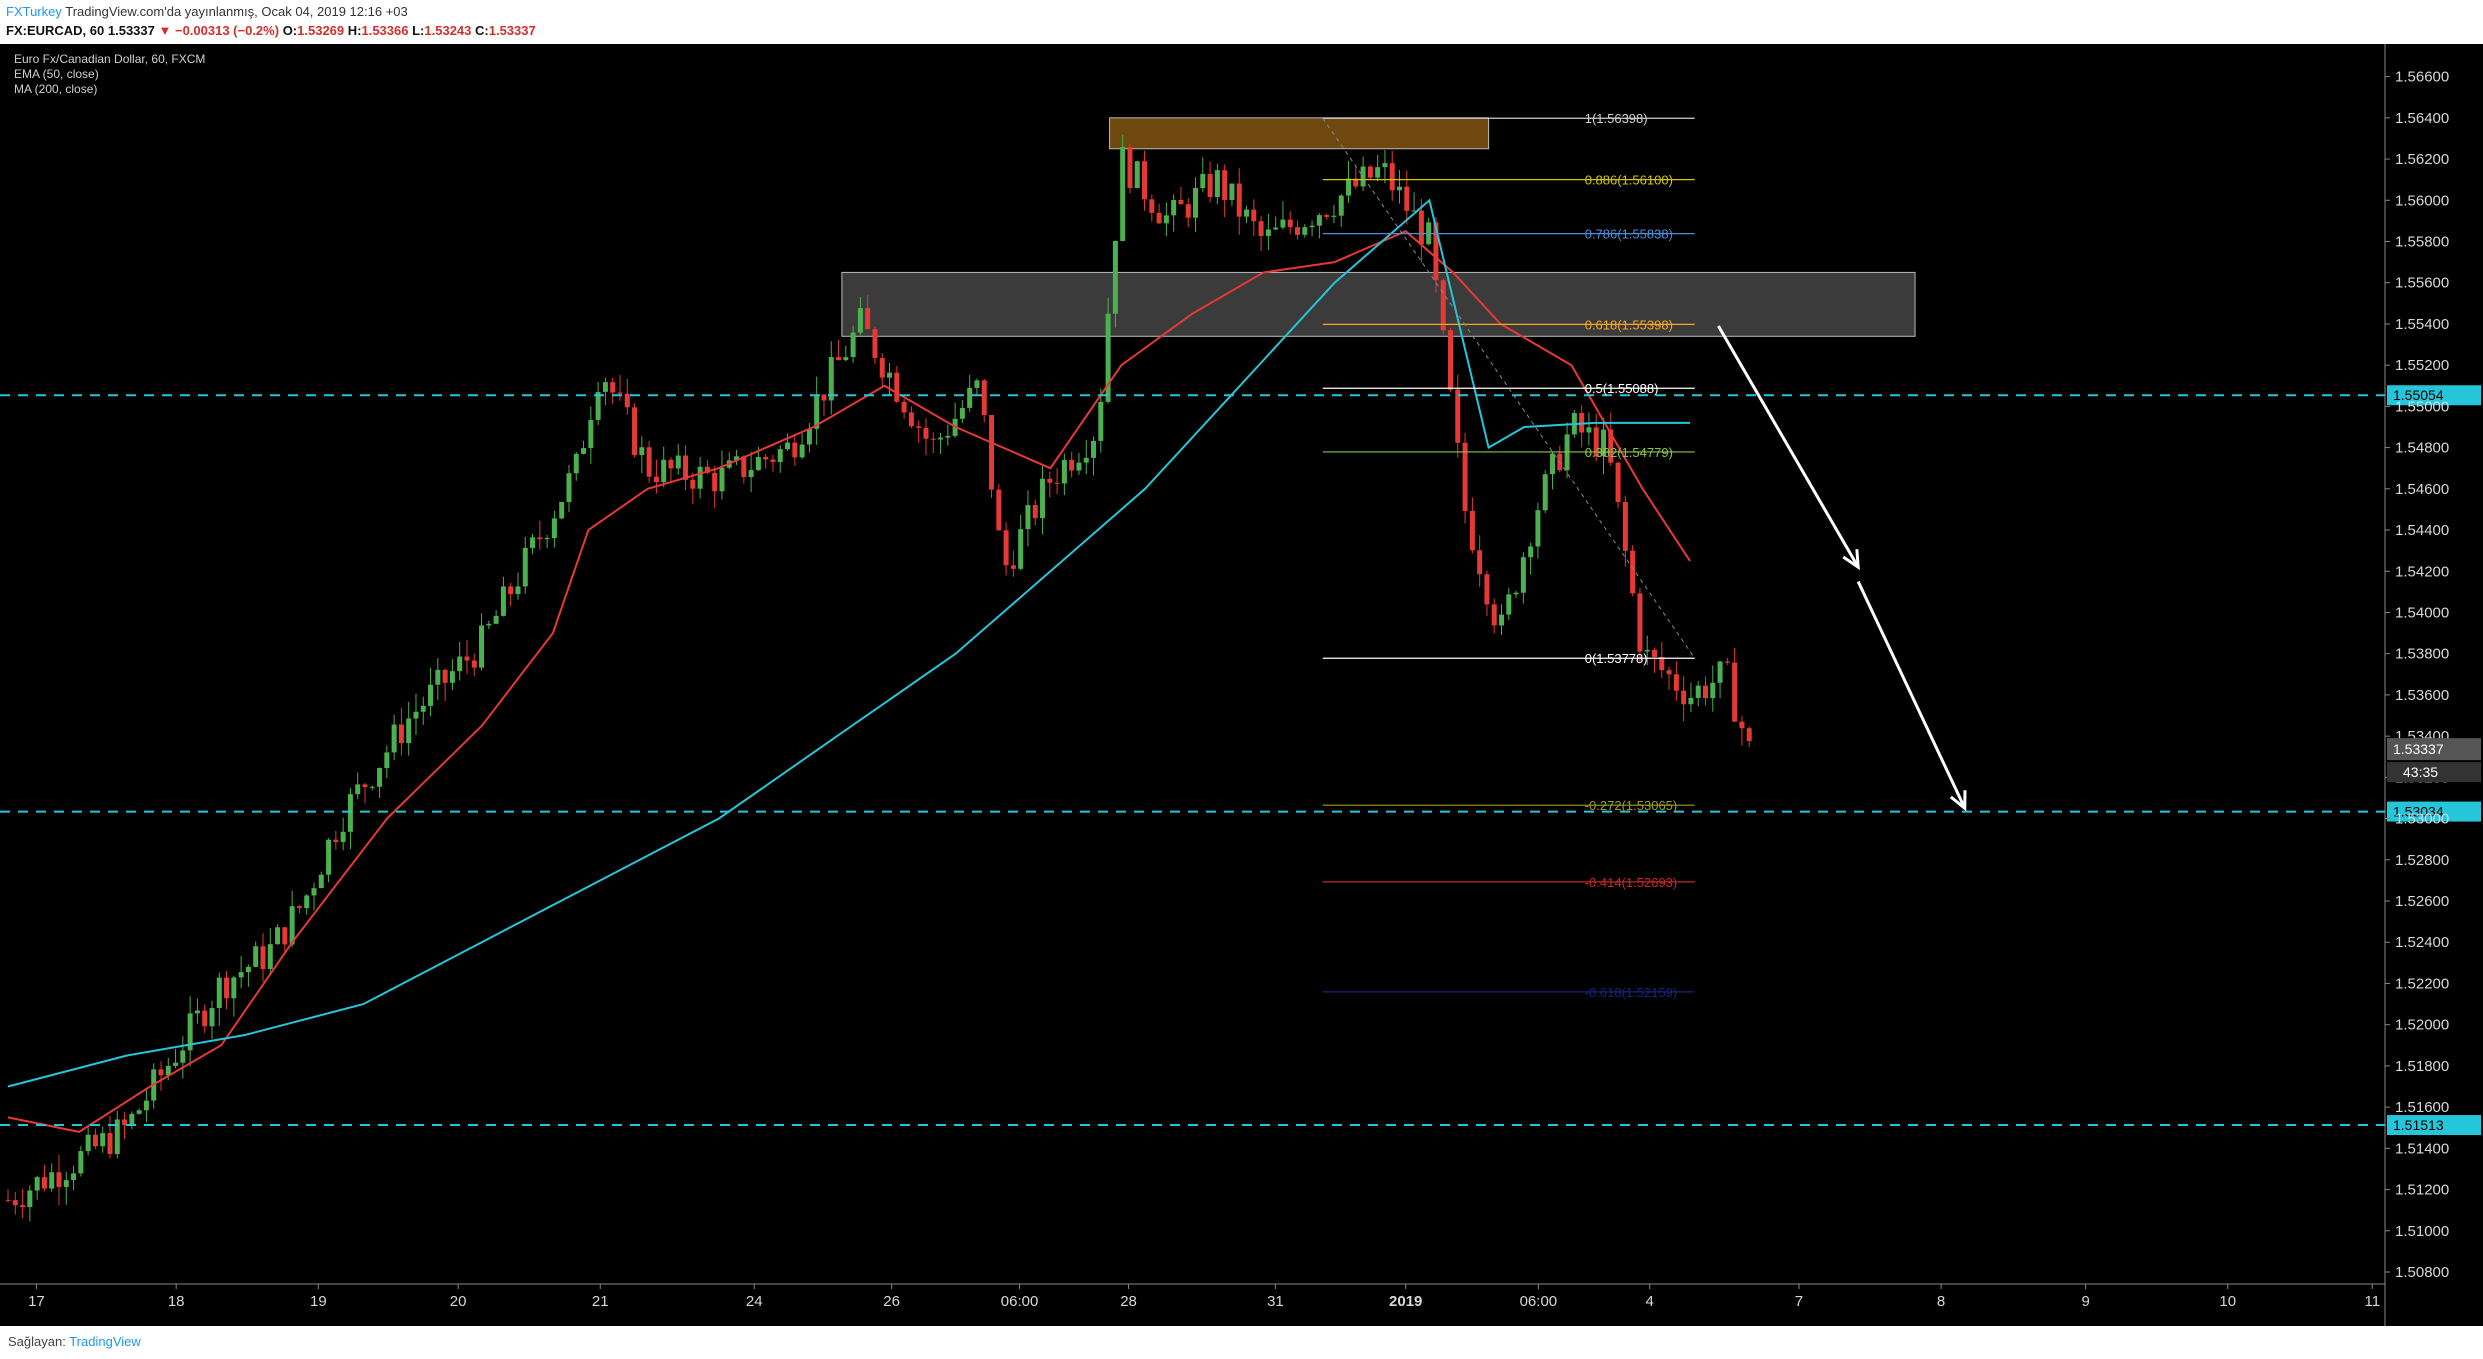  Describe the element at coordinates (2422, 901) in the screenshot. I see `price-axis-label: 1.52600` at that location.